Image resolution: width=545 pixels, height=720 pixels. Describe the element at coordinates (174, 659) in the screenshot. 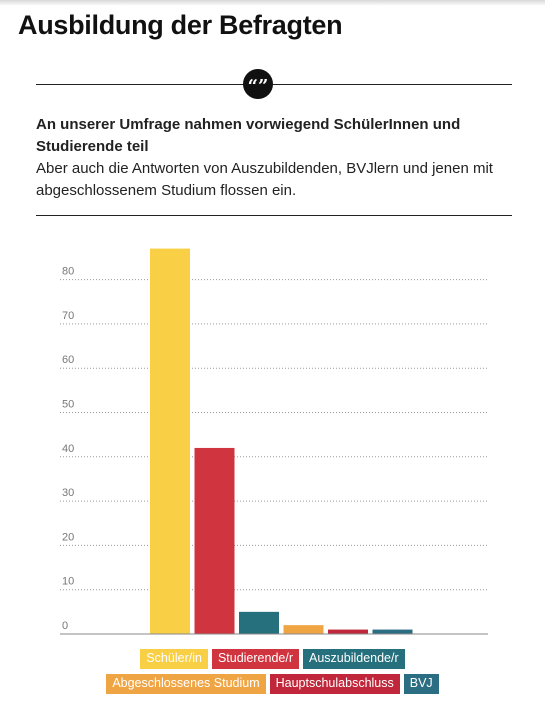

I see `legend-item: Schüler/in` at that location.